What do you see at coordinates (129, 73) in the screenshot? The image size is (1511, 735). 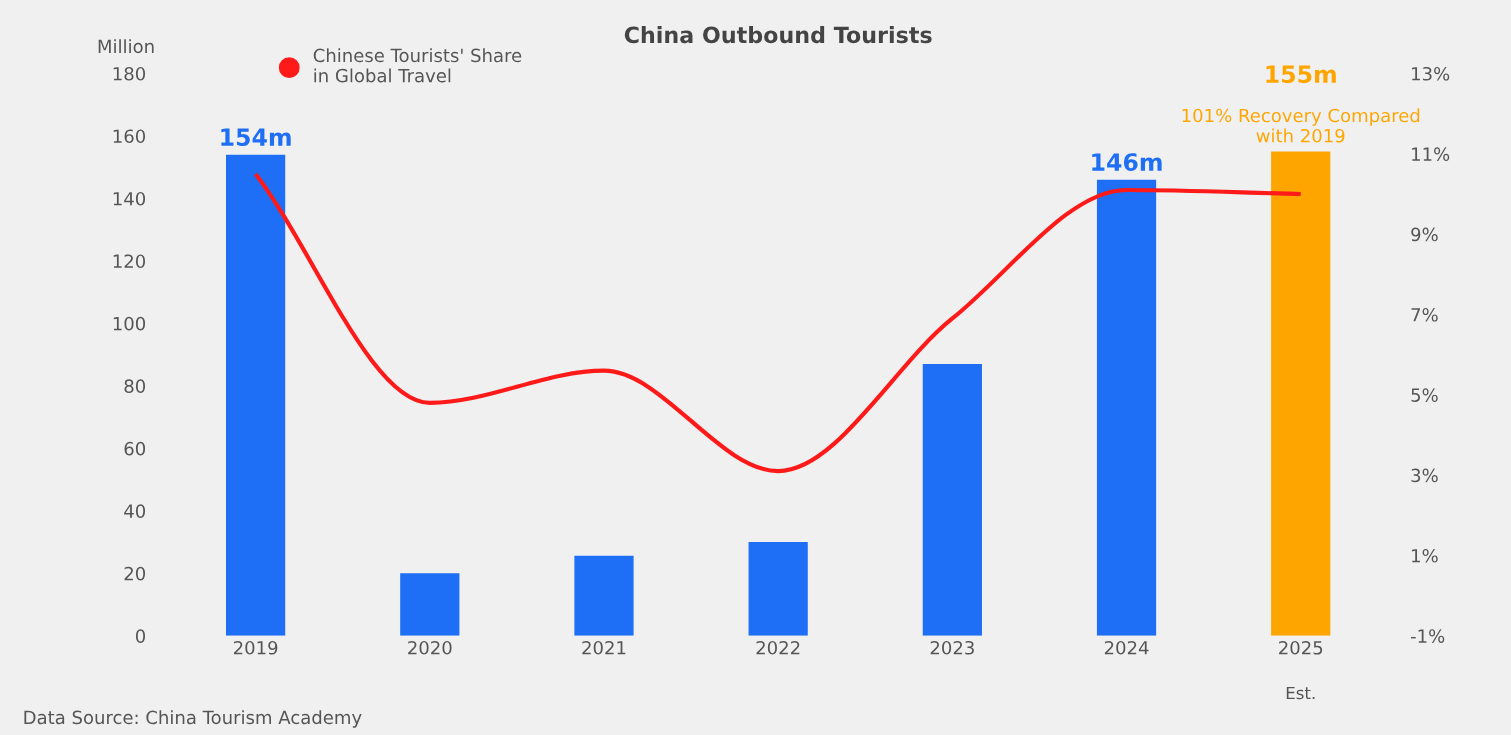 I see `y-tick-label: 180` at bounding box center [129, 73].